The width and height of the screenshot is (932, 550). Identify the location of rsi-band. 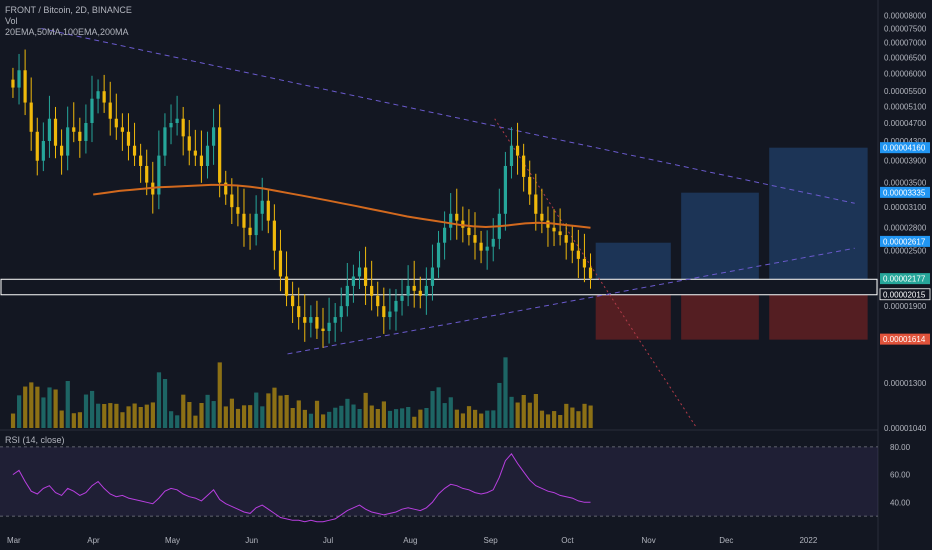
(439, 481).